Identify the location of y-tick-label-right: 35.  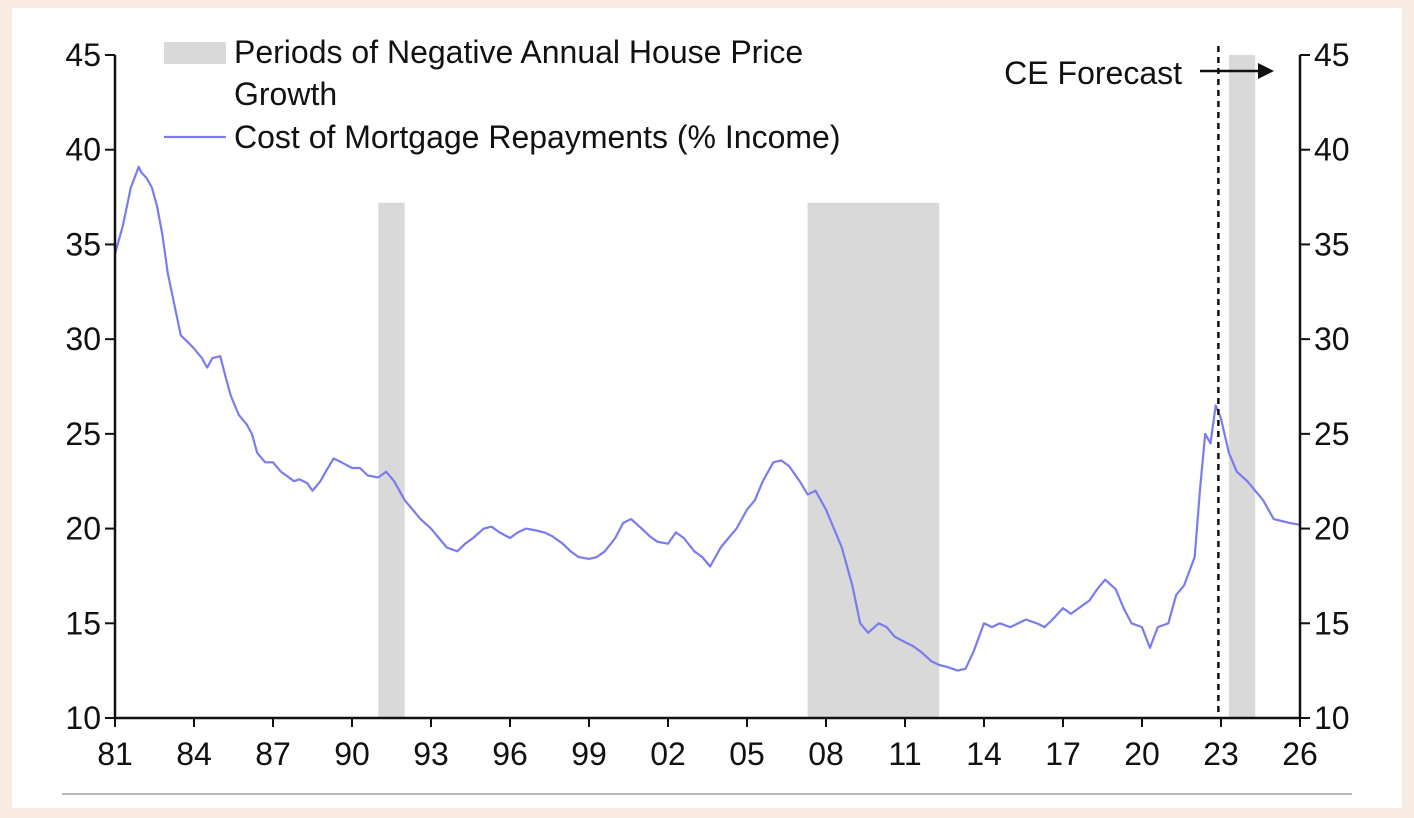
(1332, 244).